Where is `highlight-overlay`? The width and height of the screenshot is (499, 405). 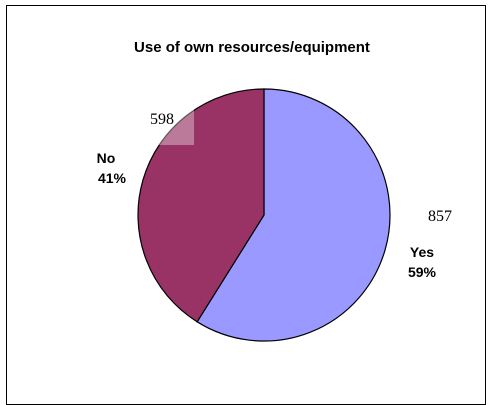 highlight-overlay is located at coordinates (171, 127).